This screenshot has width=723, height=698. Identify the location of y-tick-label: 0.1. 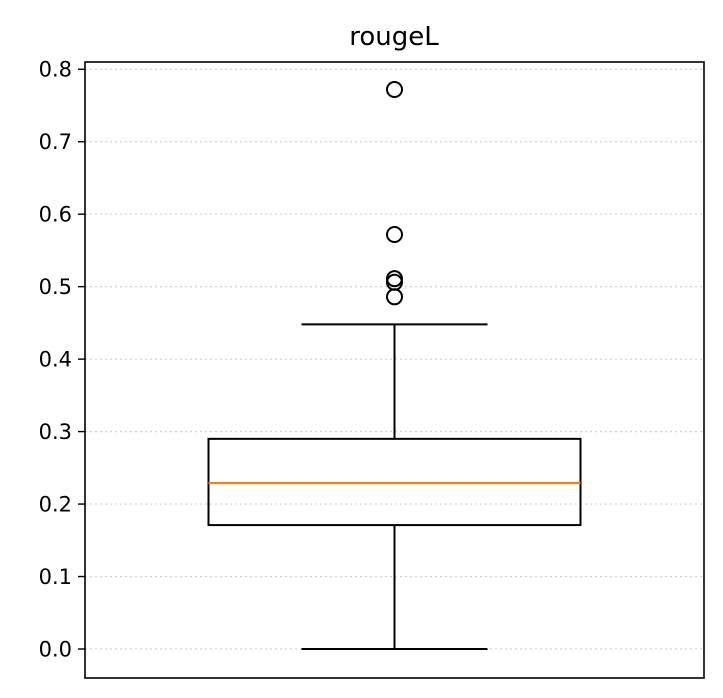
(55, 577).